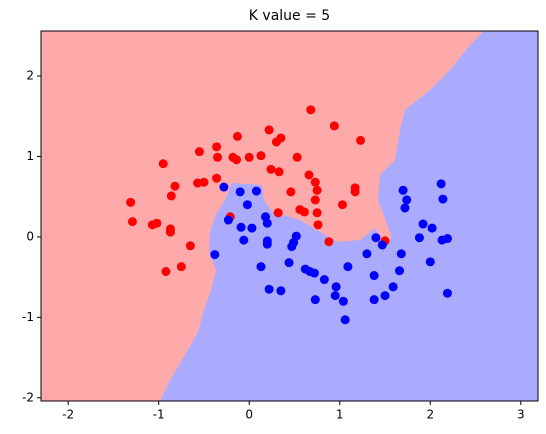 The image size is (546, 434). I want to click on y-tick-label: 1, so click(30, 156).